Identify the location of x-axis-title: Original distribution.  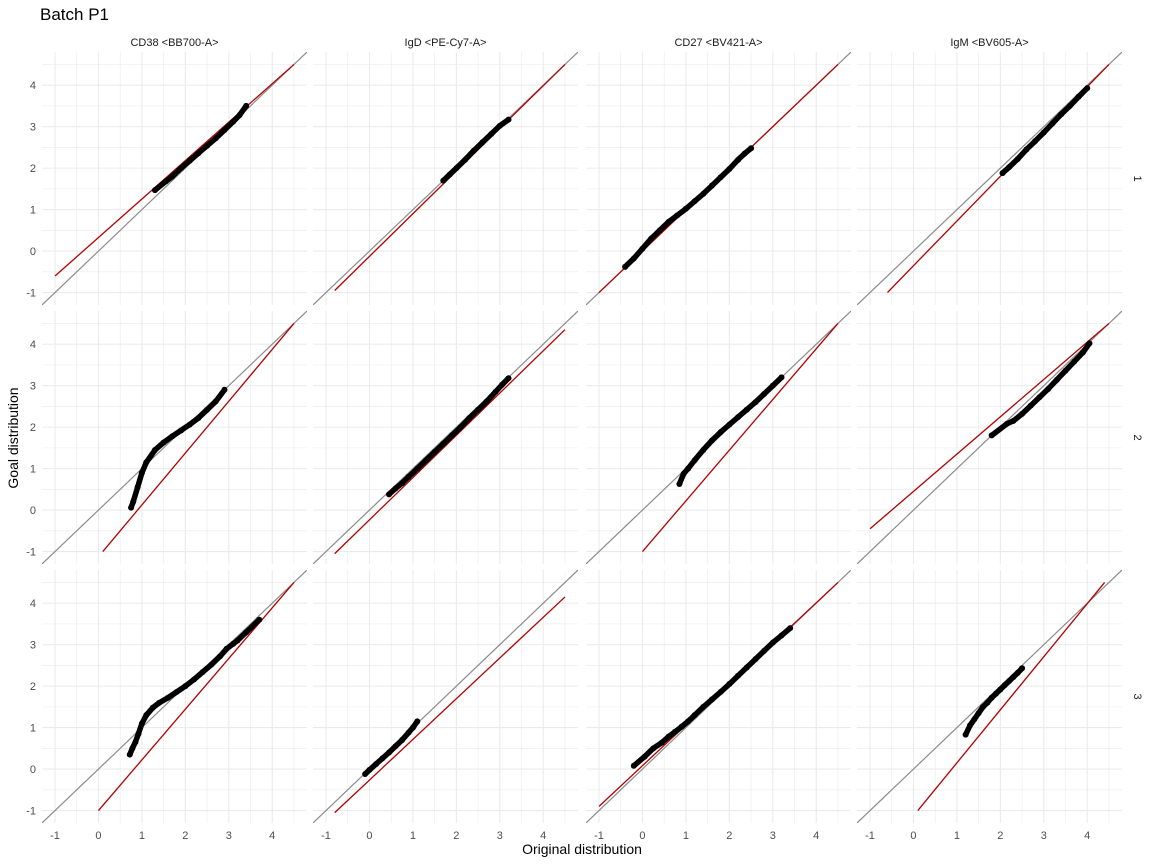
(582, 849).